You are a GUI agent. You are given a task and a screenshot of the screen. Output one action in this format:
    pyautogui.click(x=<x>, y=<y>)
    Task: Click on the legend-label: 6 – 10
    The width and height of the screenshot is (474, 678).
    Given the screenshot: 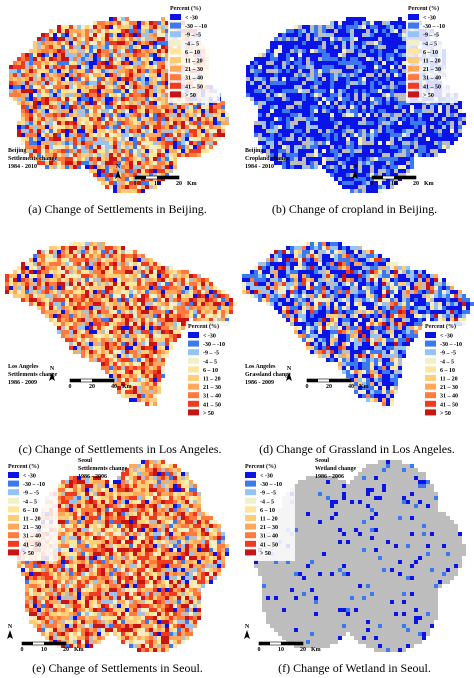 What is the action you would take?
    pyautogui.click(x=210, y=371)
    